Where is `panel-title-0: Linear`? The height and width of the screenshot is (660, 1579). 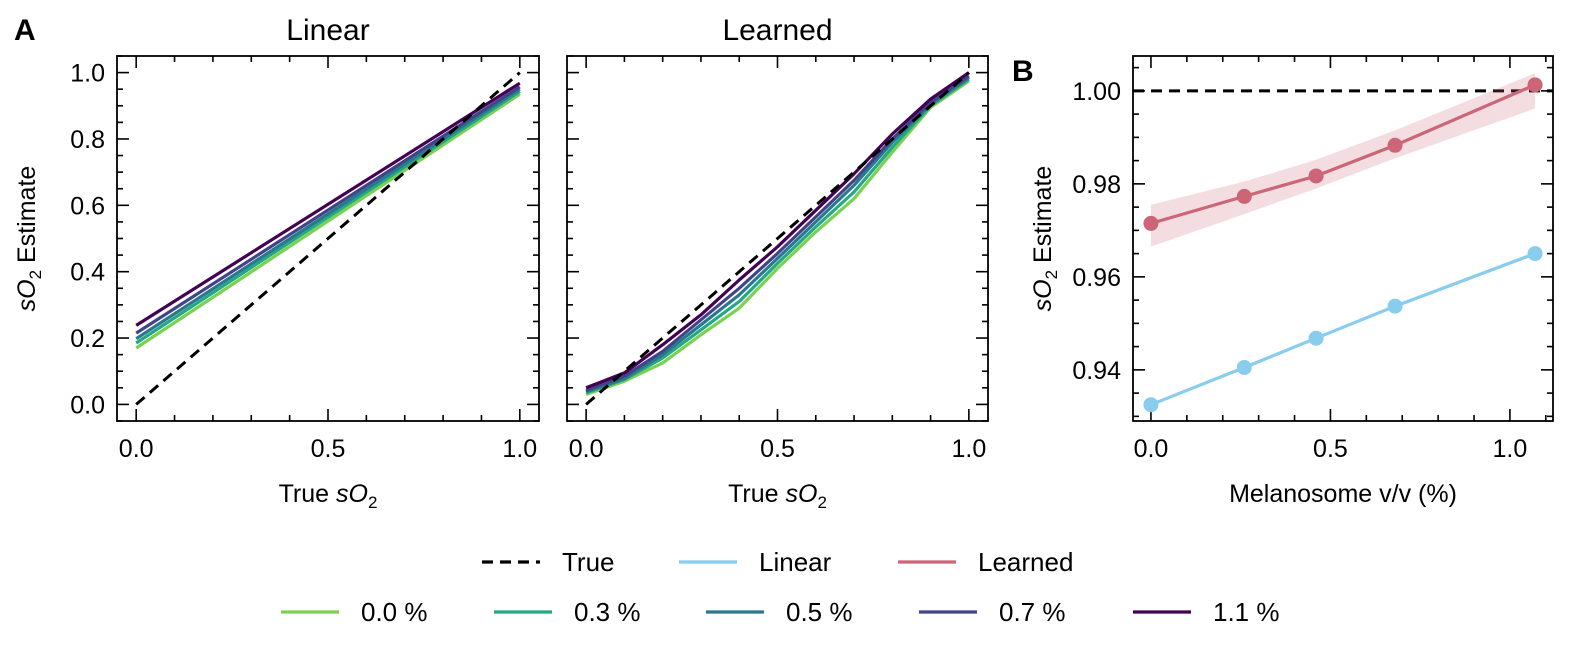 panel-title-0: Linear is located at coordinates (327, 30).